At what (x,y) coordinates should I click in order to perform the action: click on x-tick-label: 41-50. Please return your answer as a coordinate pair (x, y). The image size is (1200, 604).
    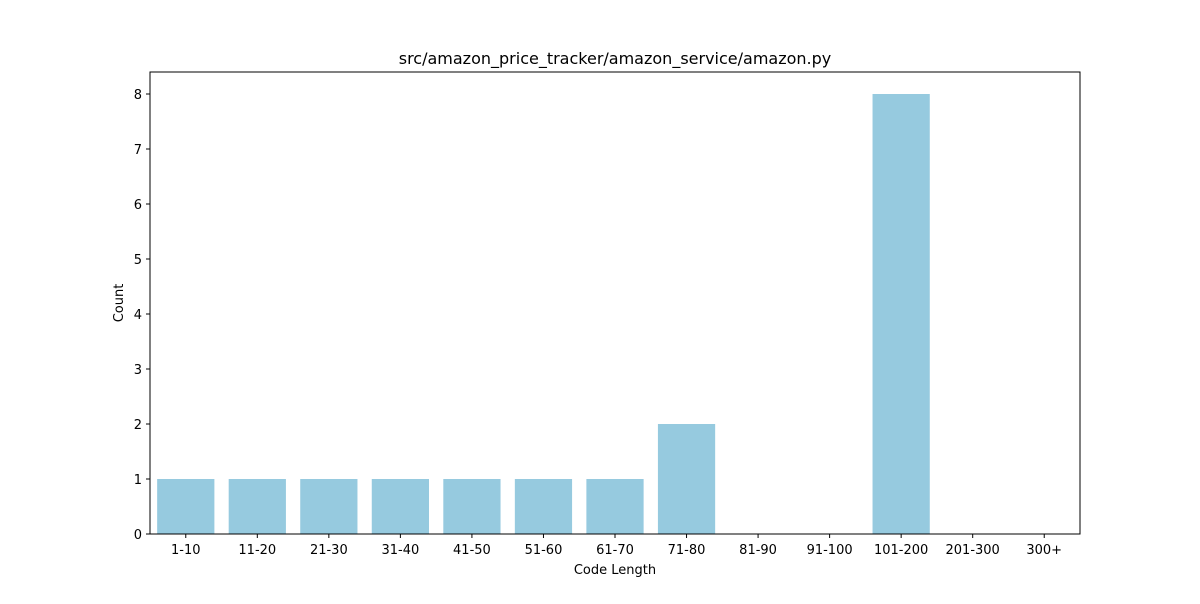
    Looking at the image, I should click on (472, 550).